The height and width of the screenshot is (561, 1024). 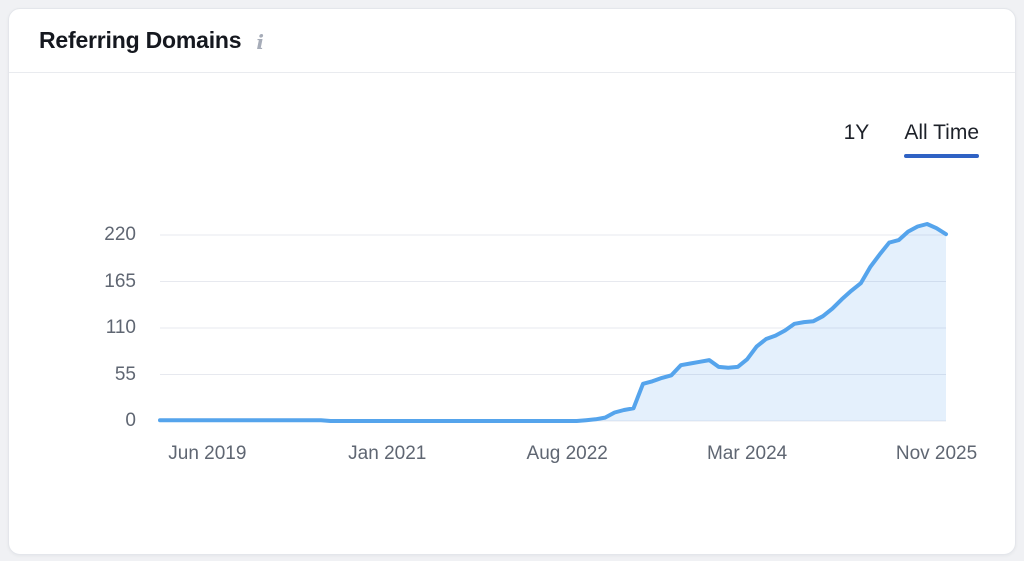 I want to click on tab-1y: 1Y, so click(x=856, y=132).